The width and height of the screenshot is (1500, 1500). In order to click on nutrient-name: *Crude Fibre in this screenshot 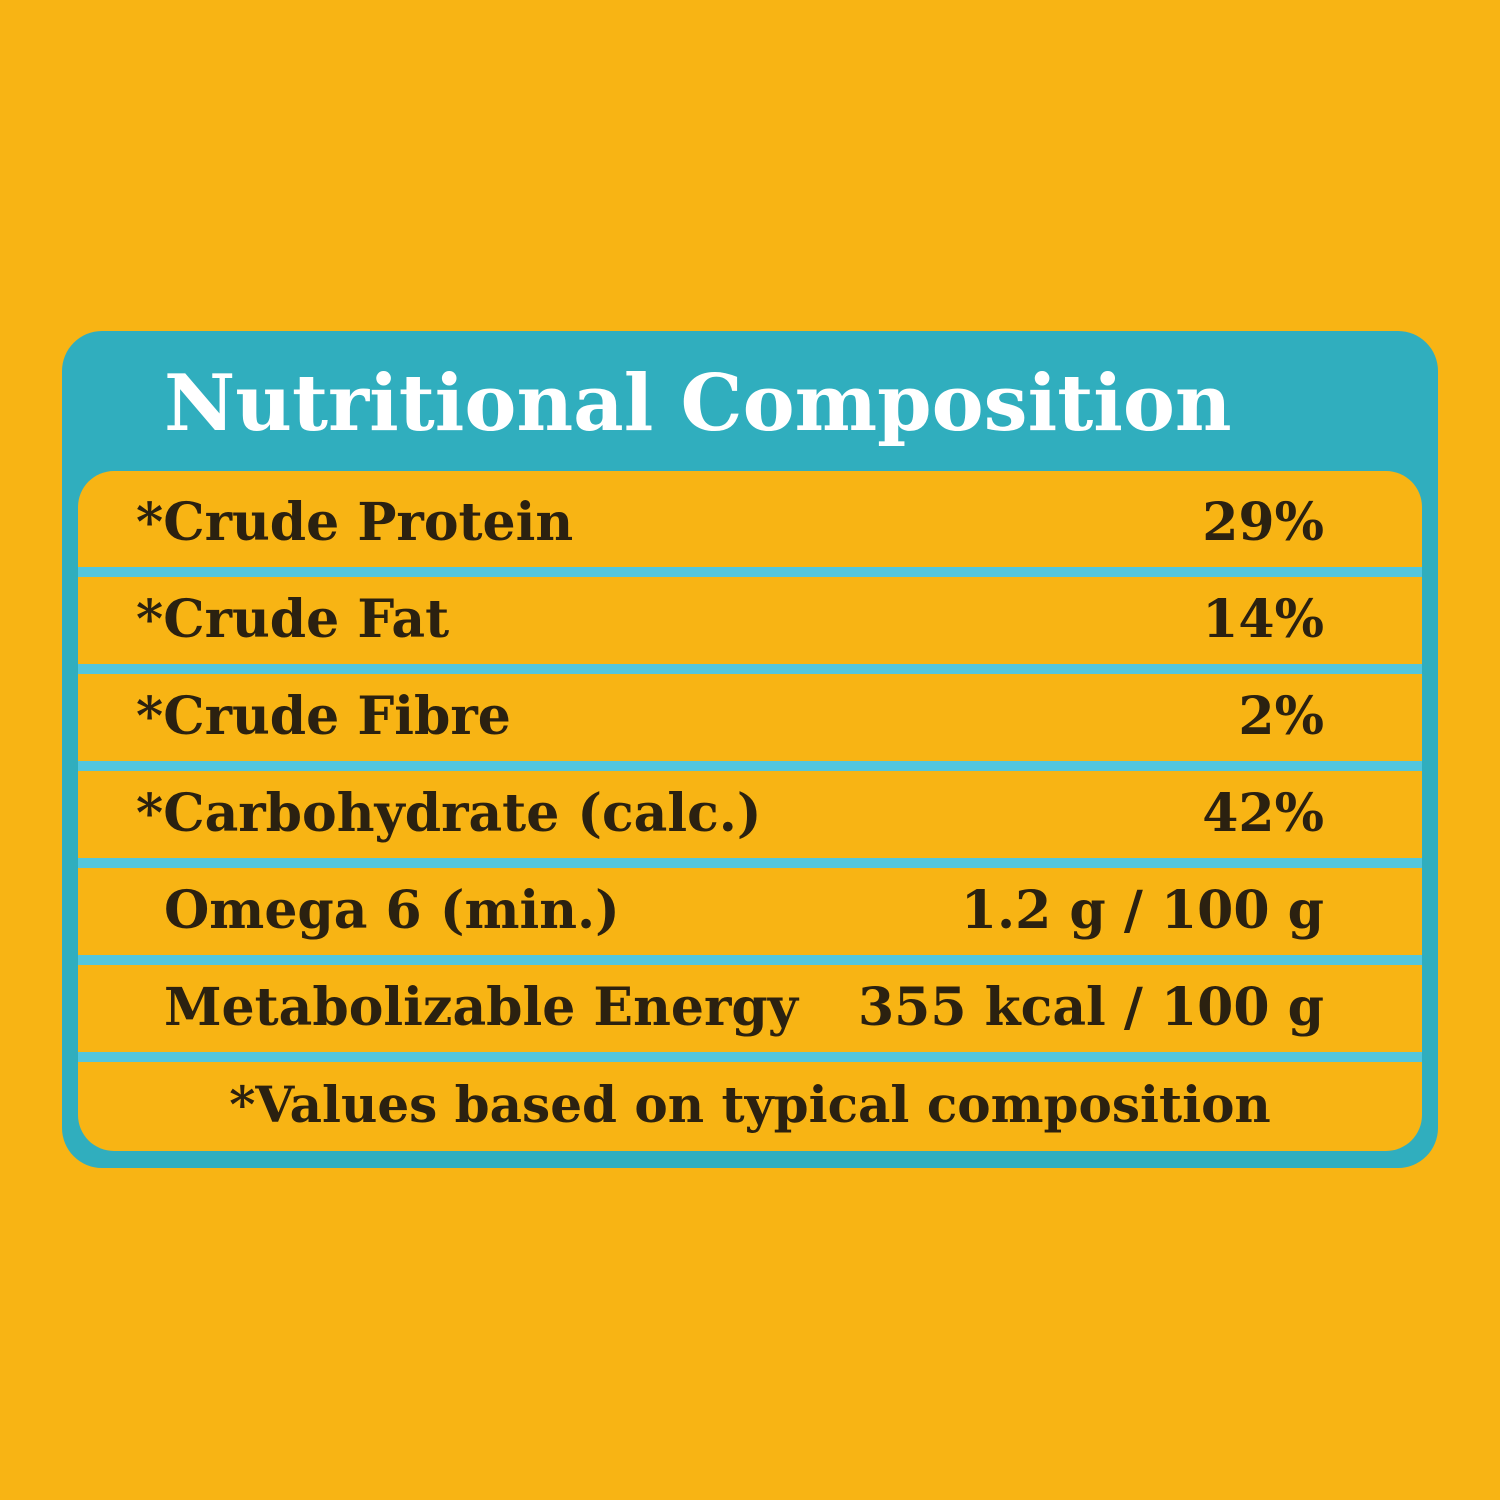, I will do `click(323, 716)`.